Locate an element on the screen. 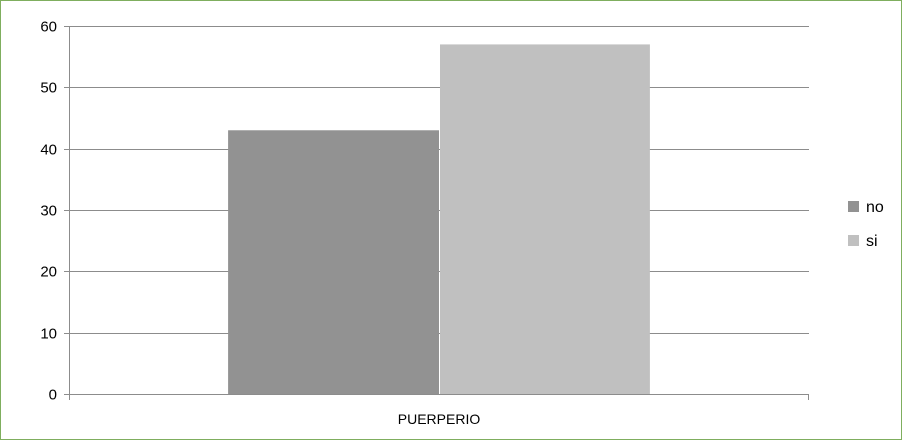 This screenshot has width=902, height=444. y-tick-label: 0 is located at coordinates (53, 395).